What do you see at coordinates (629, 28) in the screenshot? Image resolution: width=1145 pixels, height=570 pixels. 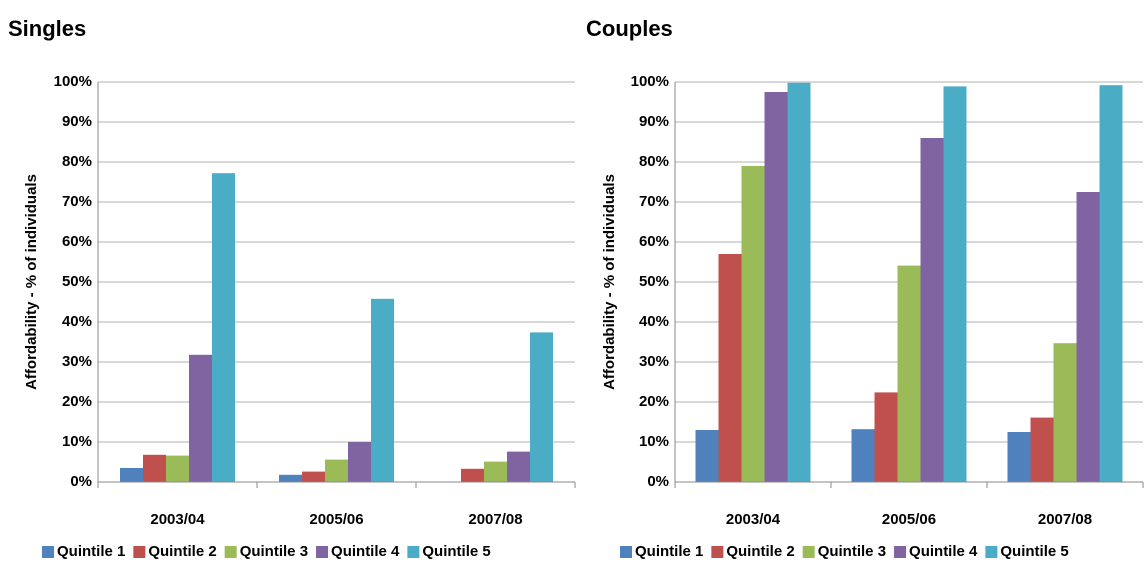 I see `chart-title: Couples` at bounding box center [629, 28].